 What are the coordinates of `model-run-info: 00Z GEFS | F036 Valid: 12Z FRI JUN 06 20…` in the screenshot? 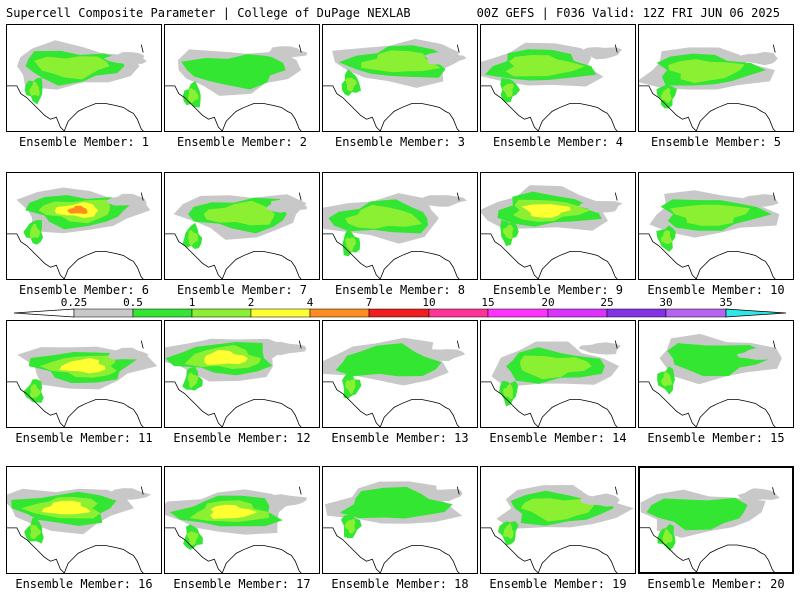 It's located at (628, 13).